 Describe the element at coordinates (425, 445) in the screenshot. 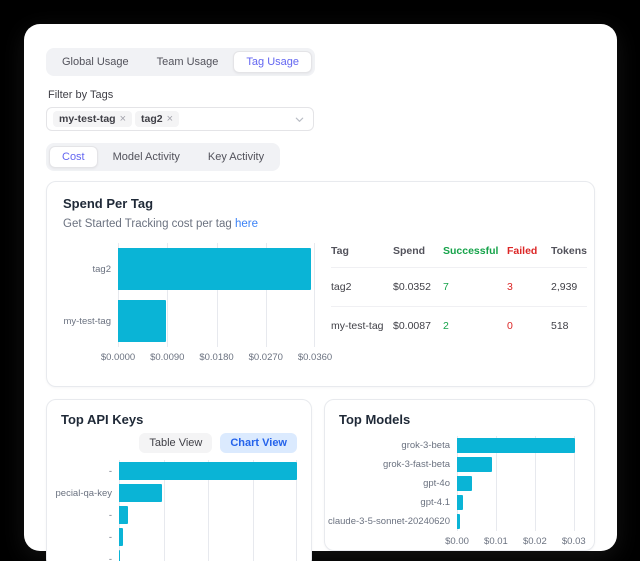

I see `chart-category-label: grok-3-beta` at that location.